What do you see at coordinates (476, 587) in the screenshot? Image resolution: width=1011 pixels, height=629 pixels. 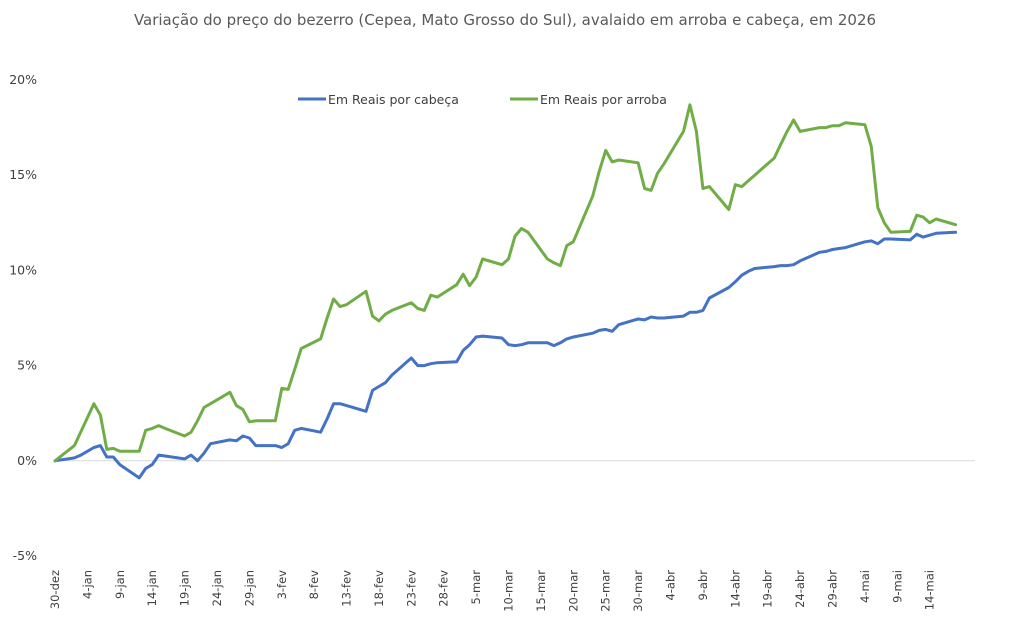 I see `x-tick-label: 5-mar` at bounding box center [476, 587].